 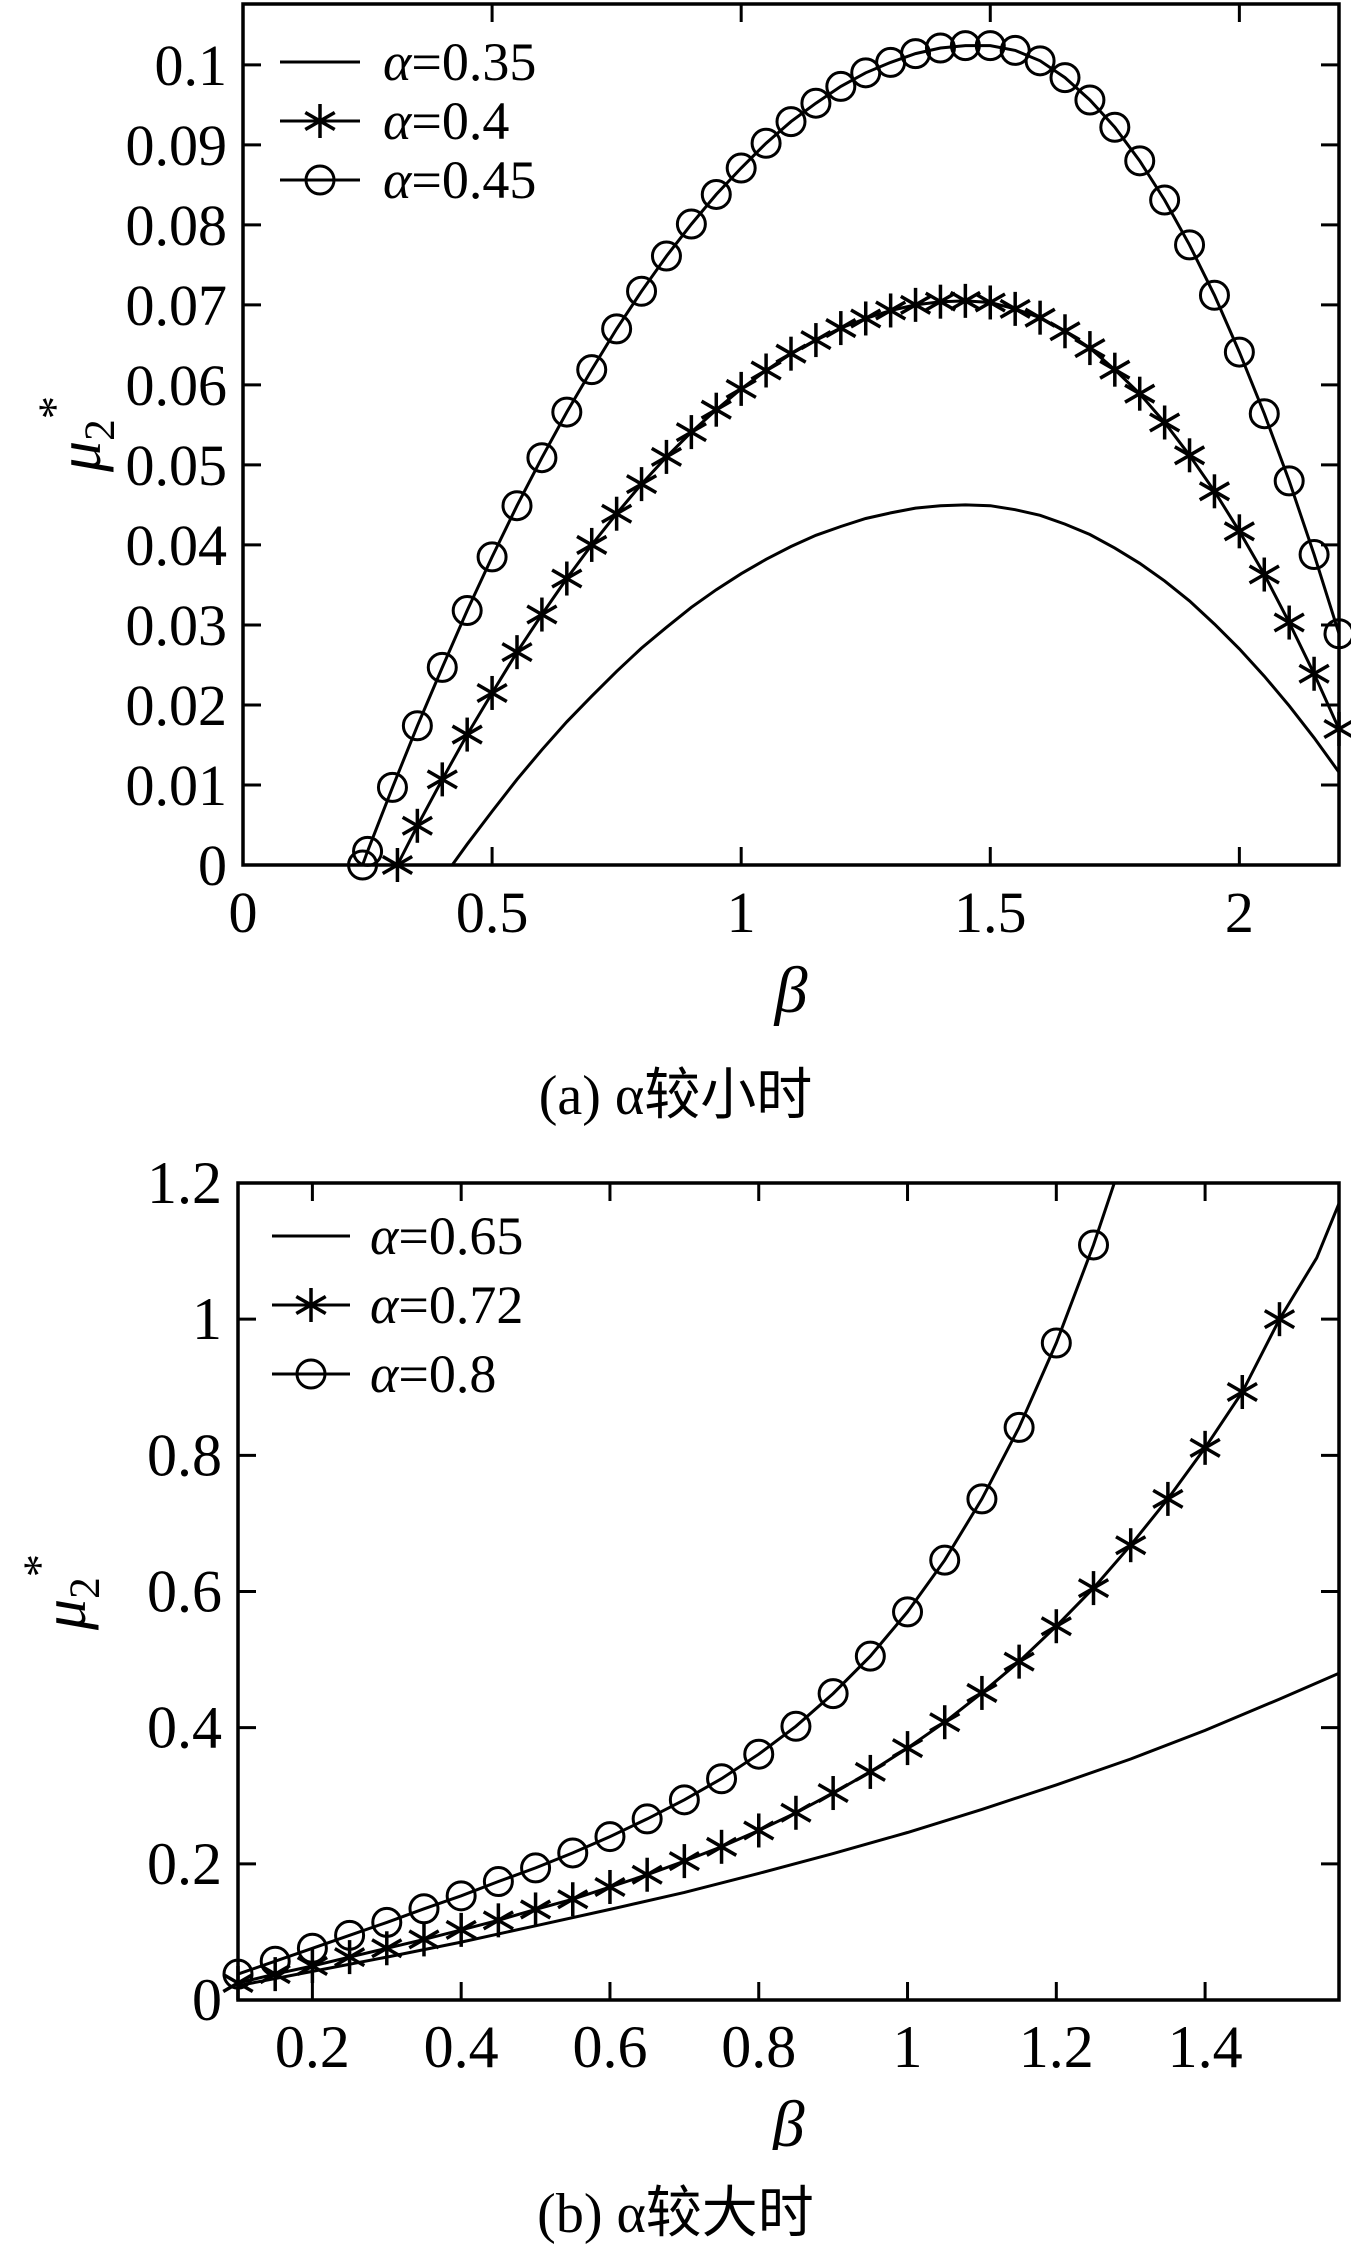 What do you see at coordinates (177, 225) in the screenshot?
I see `svg-text: 0.08` at bounding box center [177, 225].